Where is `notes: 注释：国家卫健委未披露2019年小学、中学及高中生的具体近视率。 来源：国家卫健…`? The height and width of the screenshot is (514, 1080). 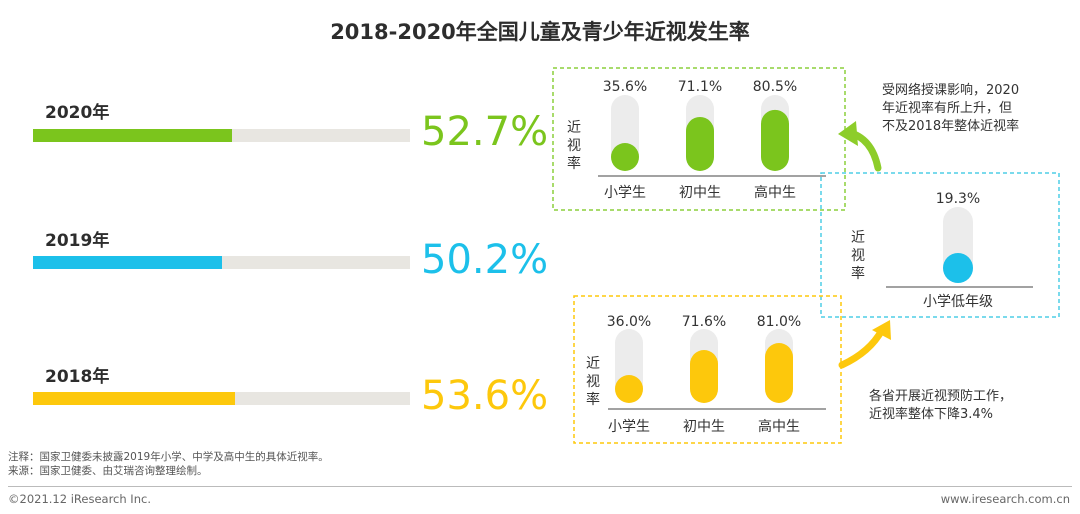
notes: 注释：国家卫健委未披露2019年小学、中学及高中生的具体近视率。 来源：国家卫健… is located at coordinates (168, 464).